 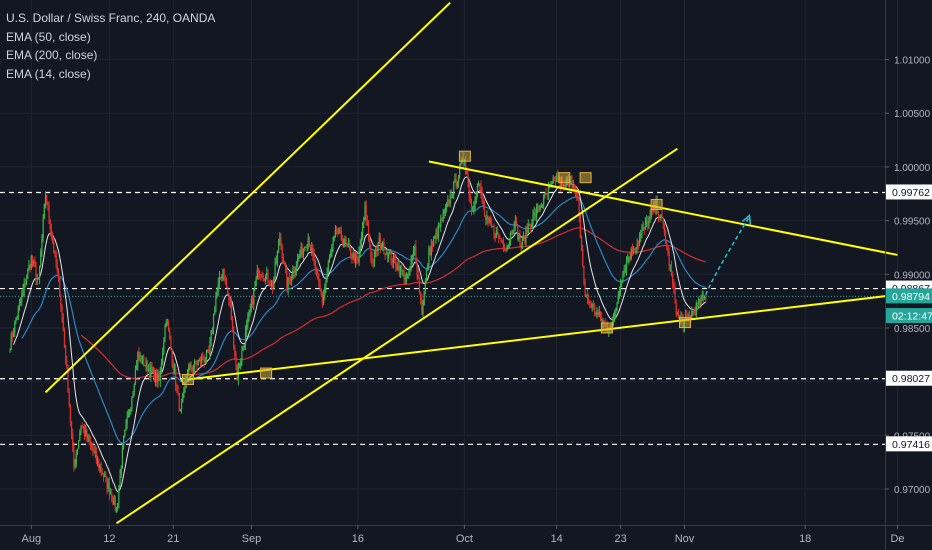 I want to click on pivot-highlight, so click(x=585, y=178).